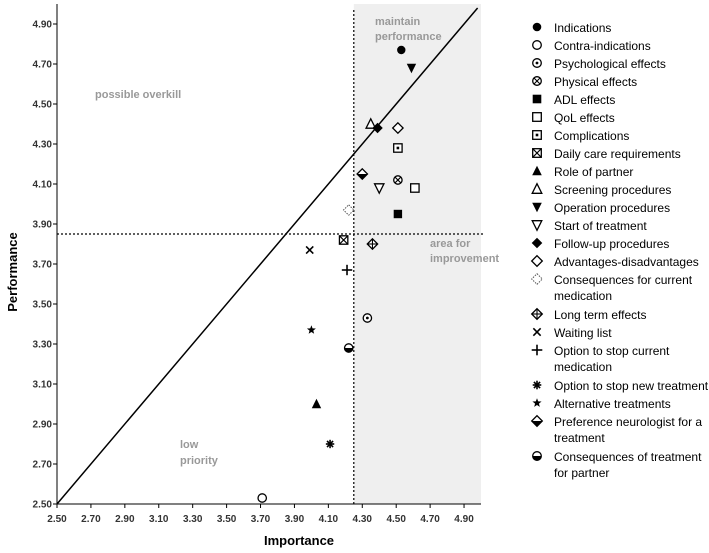 This screenshot has width=709, height=553. What do you see at coordinates (262, 498) in the screenshot?
I see `data-point-circle-open` at bounding box center [262, 498].